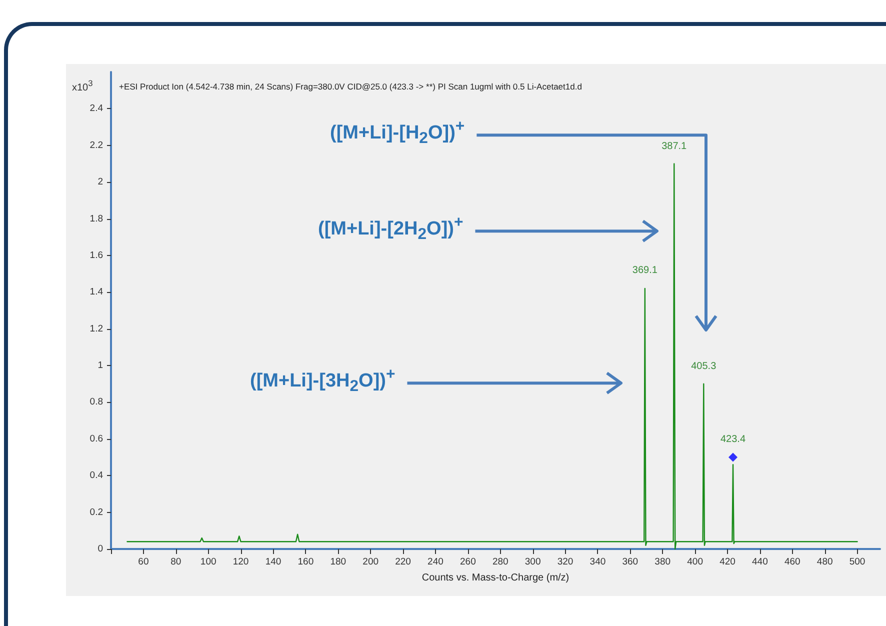 This screenshot has height=626, width=886. Describe the element at coordinates (760, 562) in the screenshot. I see `x-tick-label: 440` at that location.